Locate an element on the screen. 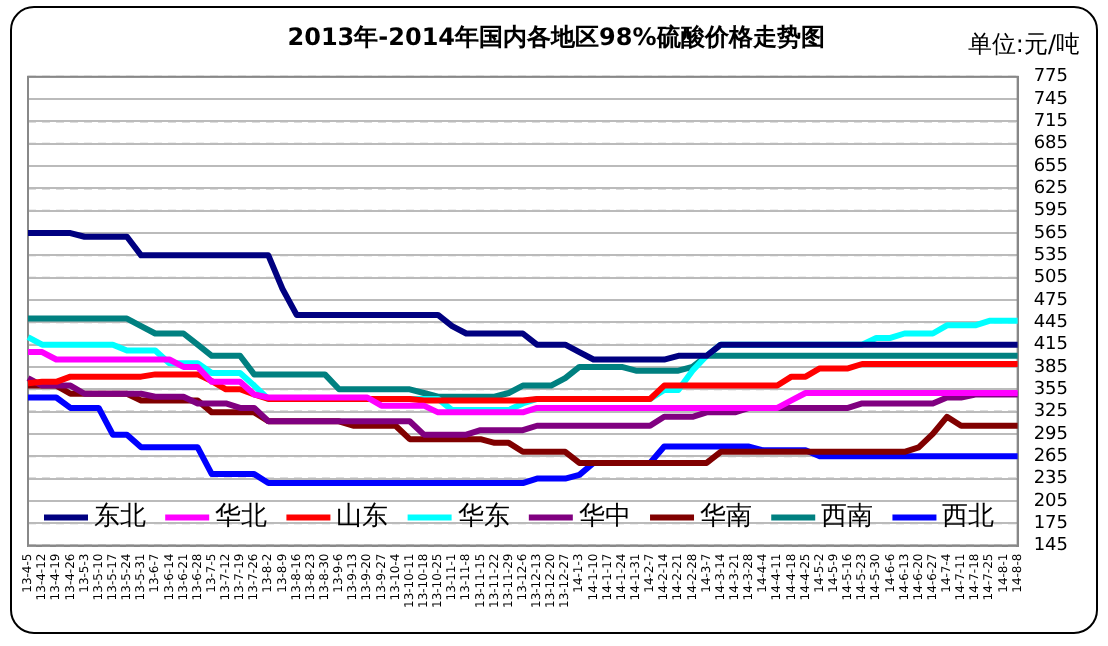 The height and width of the screenshot is (646, 1108). y-tick-label: 355 is located at coordinates (1051, 389).